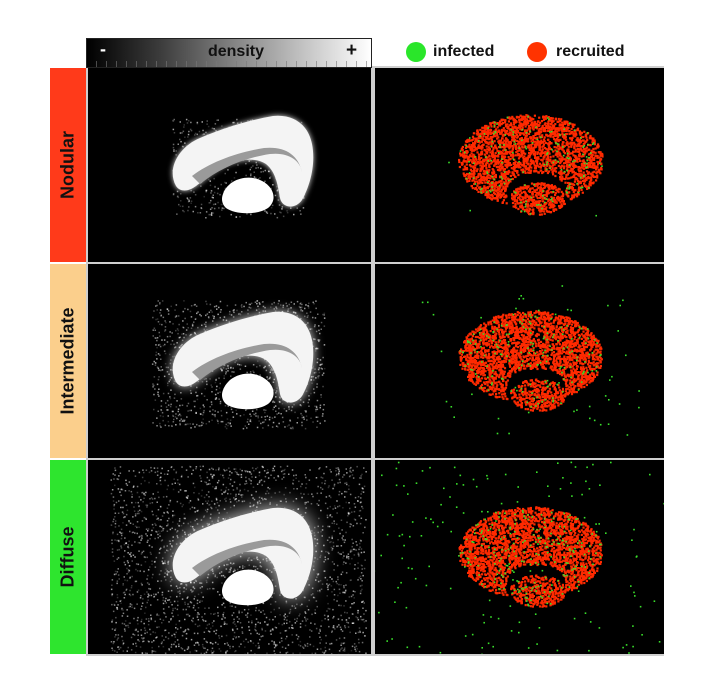 The image size is (717, 700). I want to click on row-label-text: Nodular, so click(67, 165).